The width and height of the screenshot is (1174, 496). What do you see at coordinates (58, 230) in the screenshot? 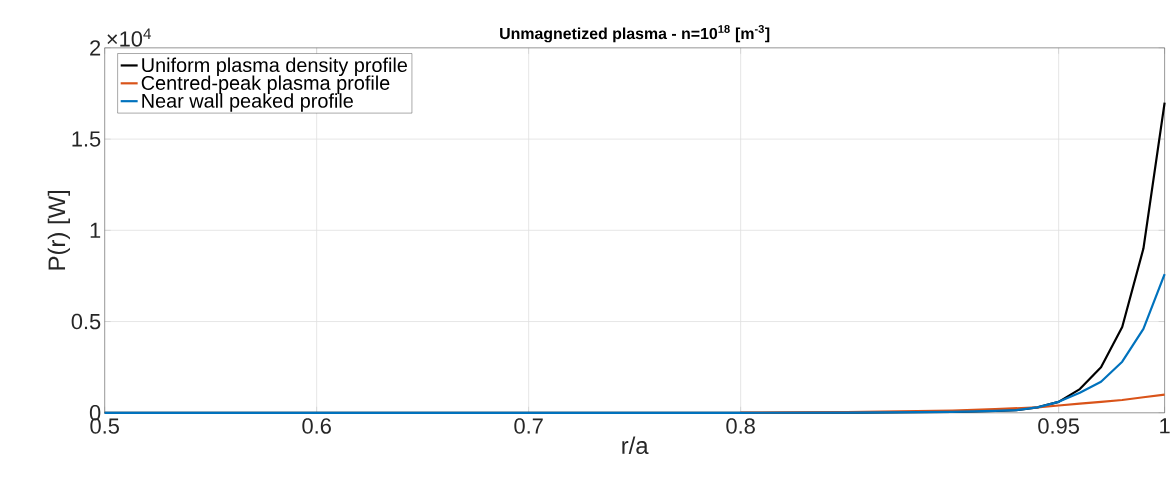
I see `y-axis-title: P(r) [W]` at bounding box center [58, 230].